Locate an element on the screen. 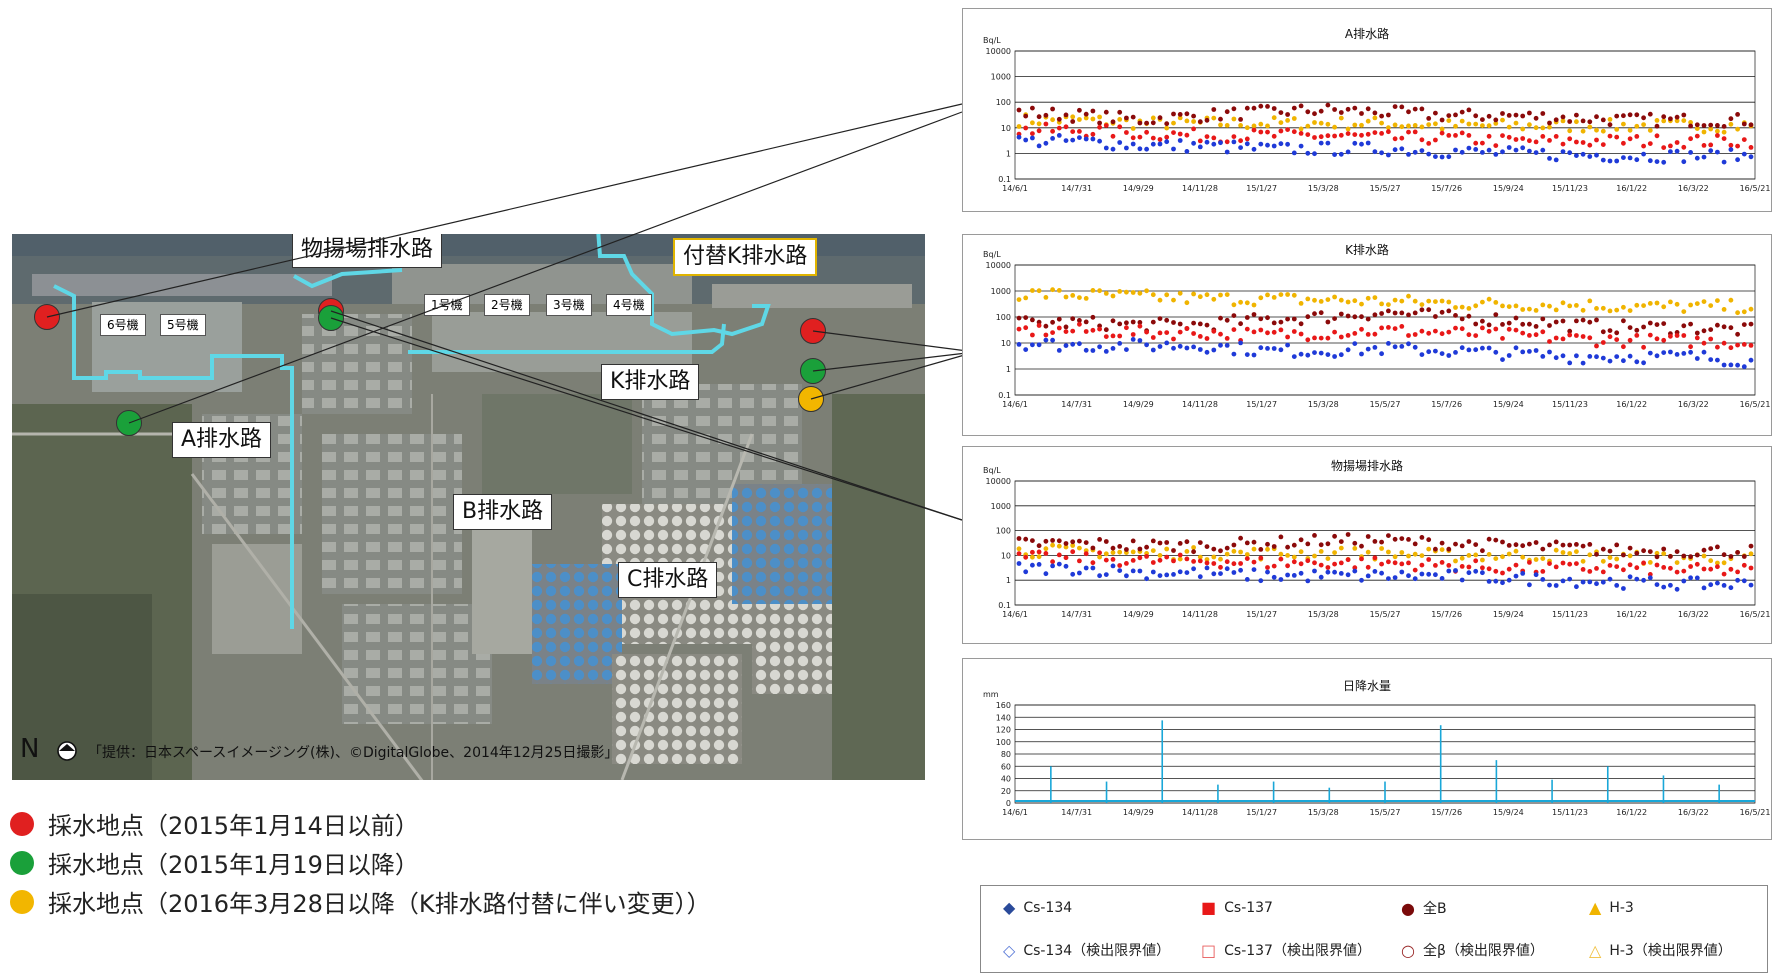 The height and width of the screenshot is (975, 1774). y-tick-label: 1 is located at coordinates (1008, 369).